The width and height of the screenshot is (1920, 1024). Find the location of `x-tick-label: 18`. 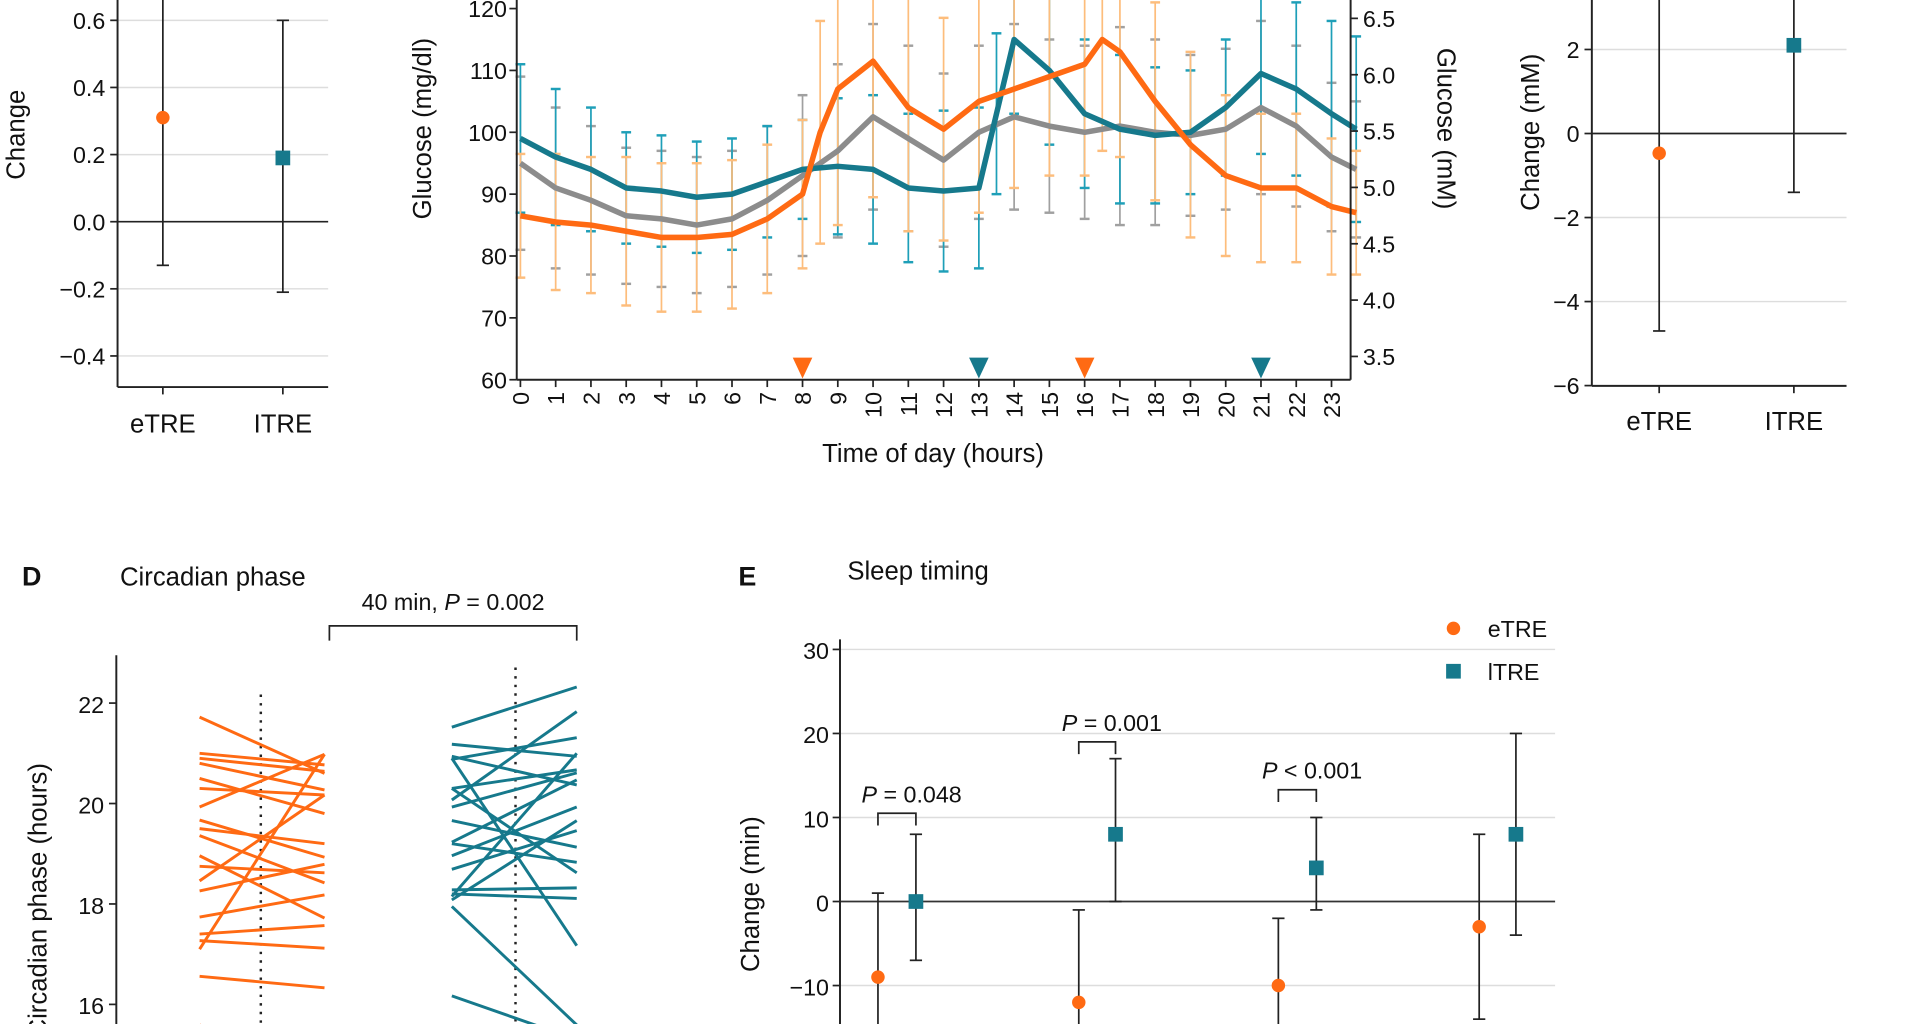

x-tick-label: 18 is located at coordinates (1156, 405).